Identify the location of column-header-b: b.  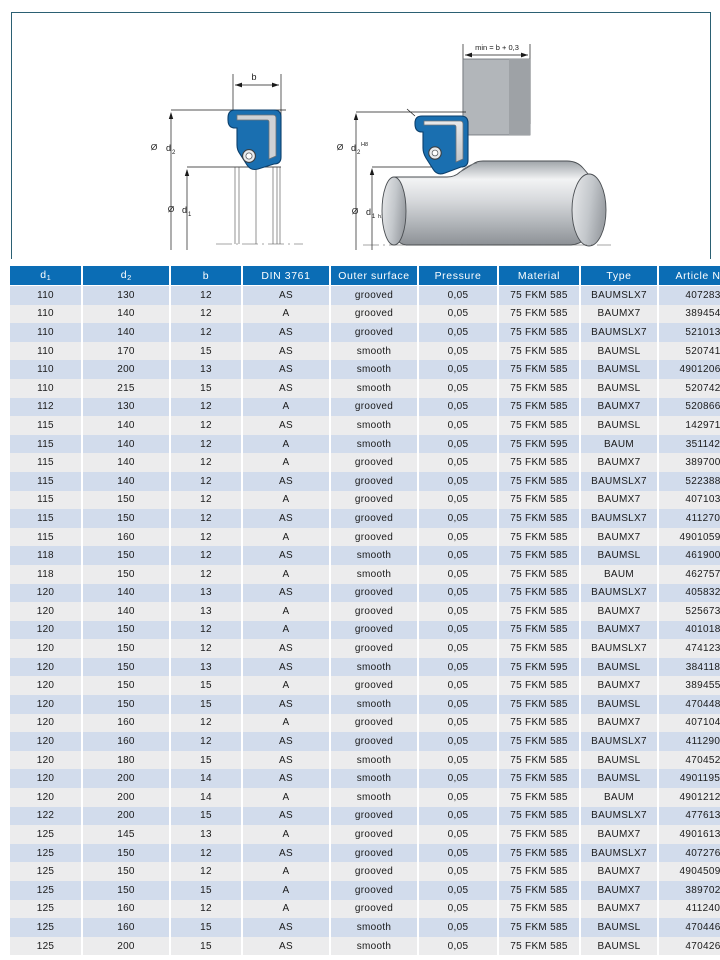
(206, 276).